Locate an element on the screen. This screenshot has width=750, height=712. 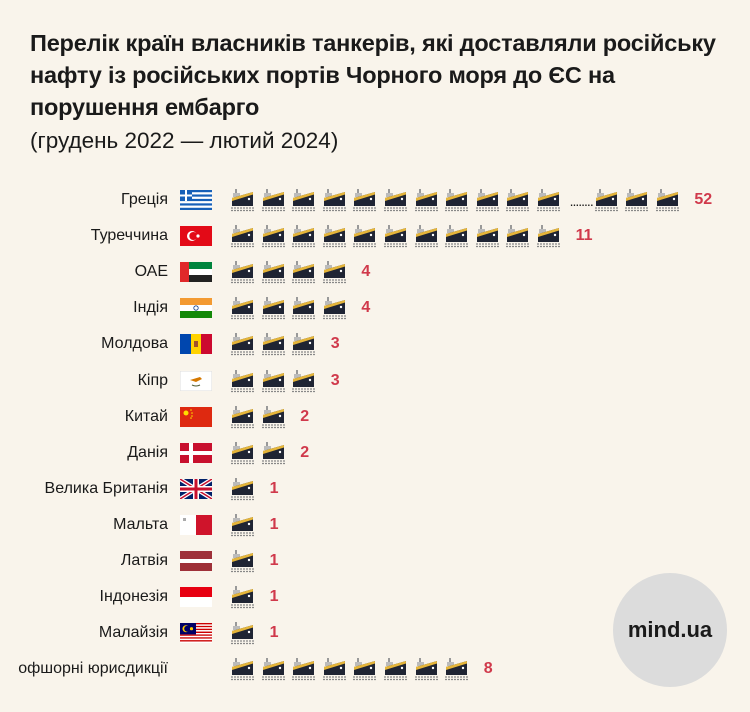
category-label: Молдова is located at coordinates (134, 344).